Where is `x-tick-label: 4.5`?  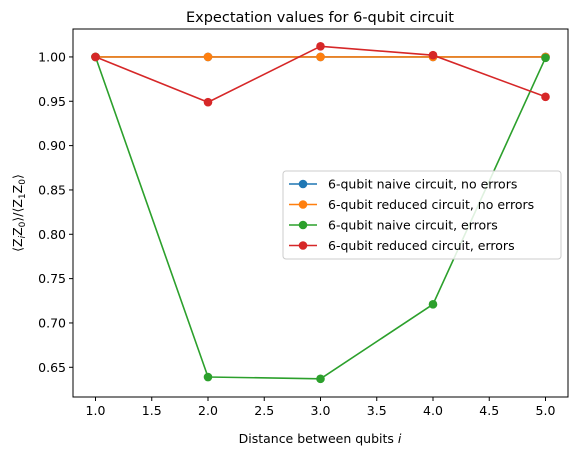 x-tick-label: 4.5 is located at coordinates (489, 410).